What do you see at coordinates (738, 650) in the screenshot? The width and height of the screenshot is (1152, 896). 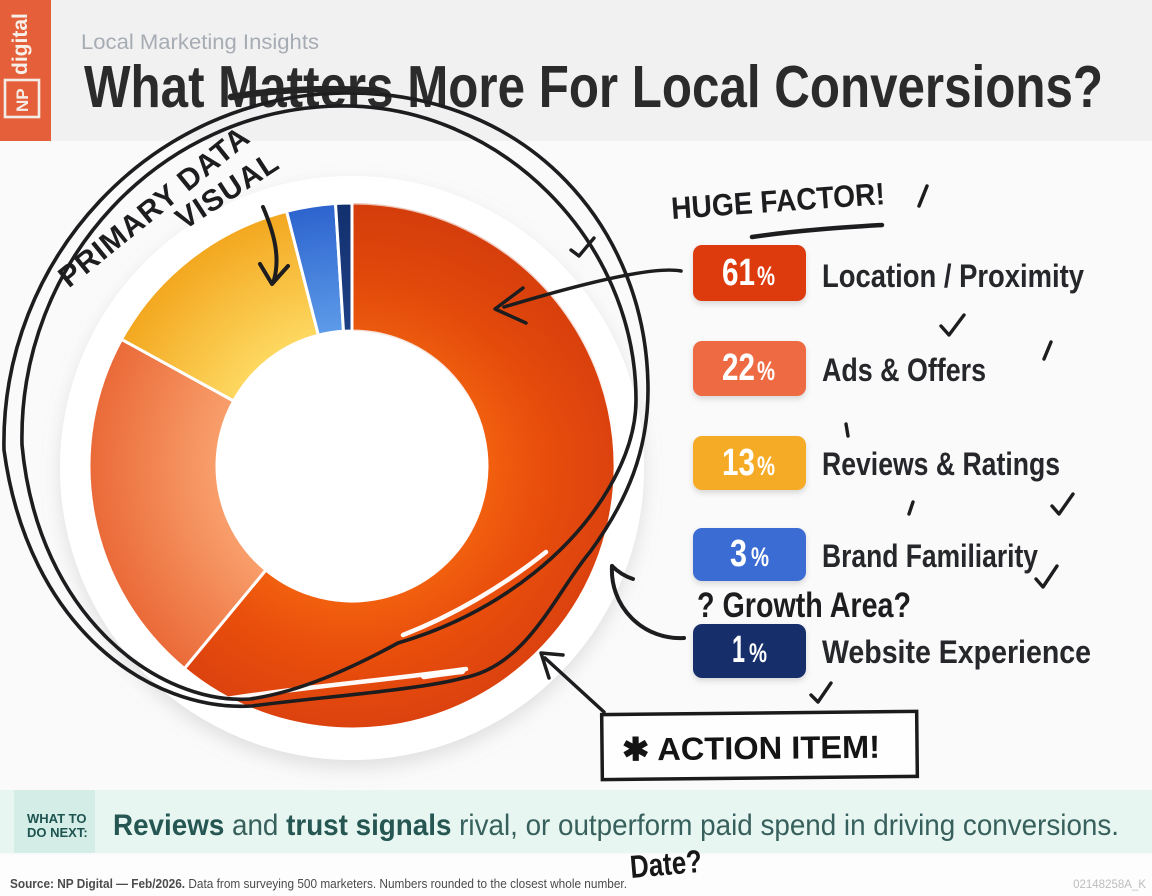 I see `svg-text: 1` at bounding box center [738, 650].